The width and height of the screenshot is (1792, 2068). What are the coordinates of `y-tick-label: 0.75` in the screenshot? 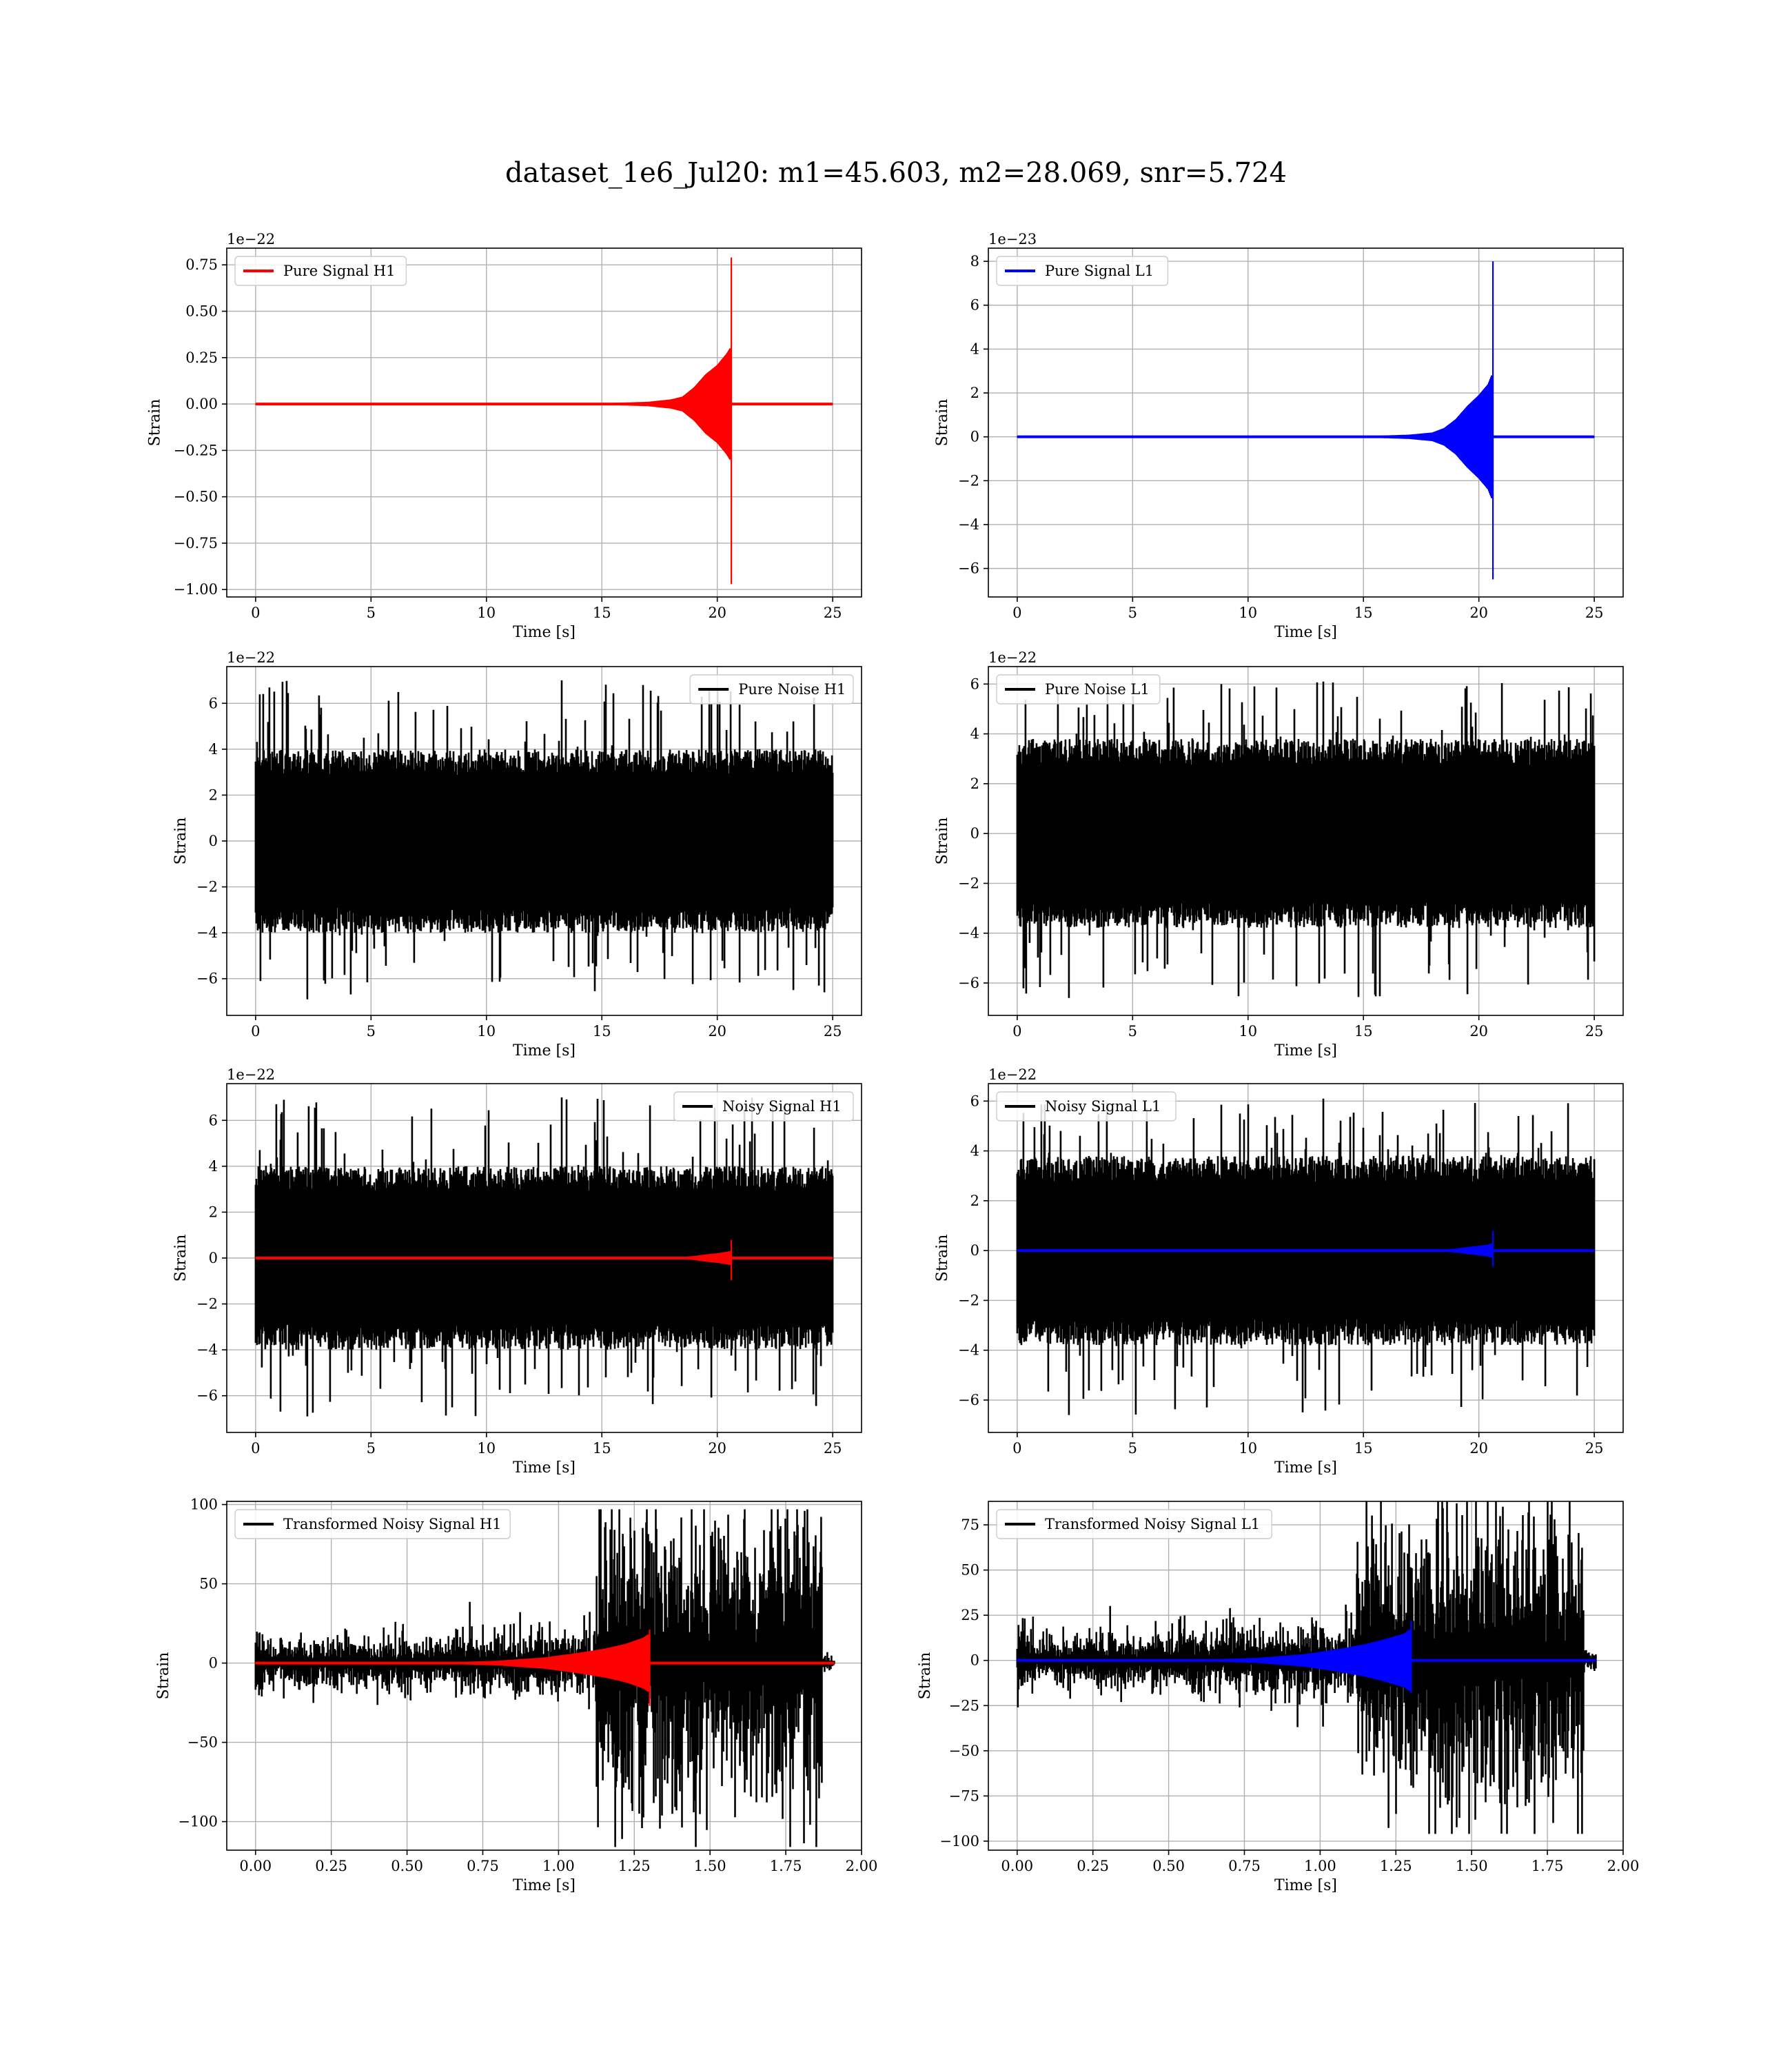 It's located at (201, 264).